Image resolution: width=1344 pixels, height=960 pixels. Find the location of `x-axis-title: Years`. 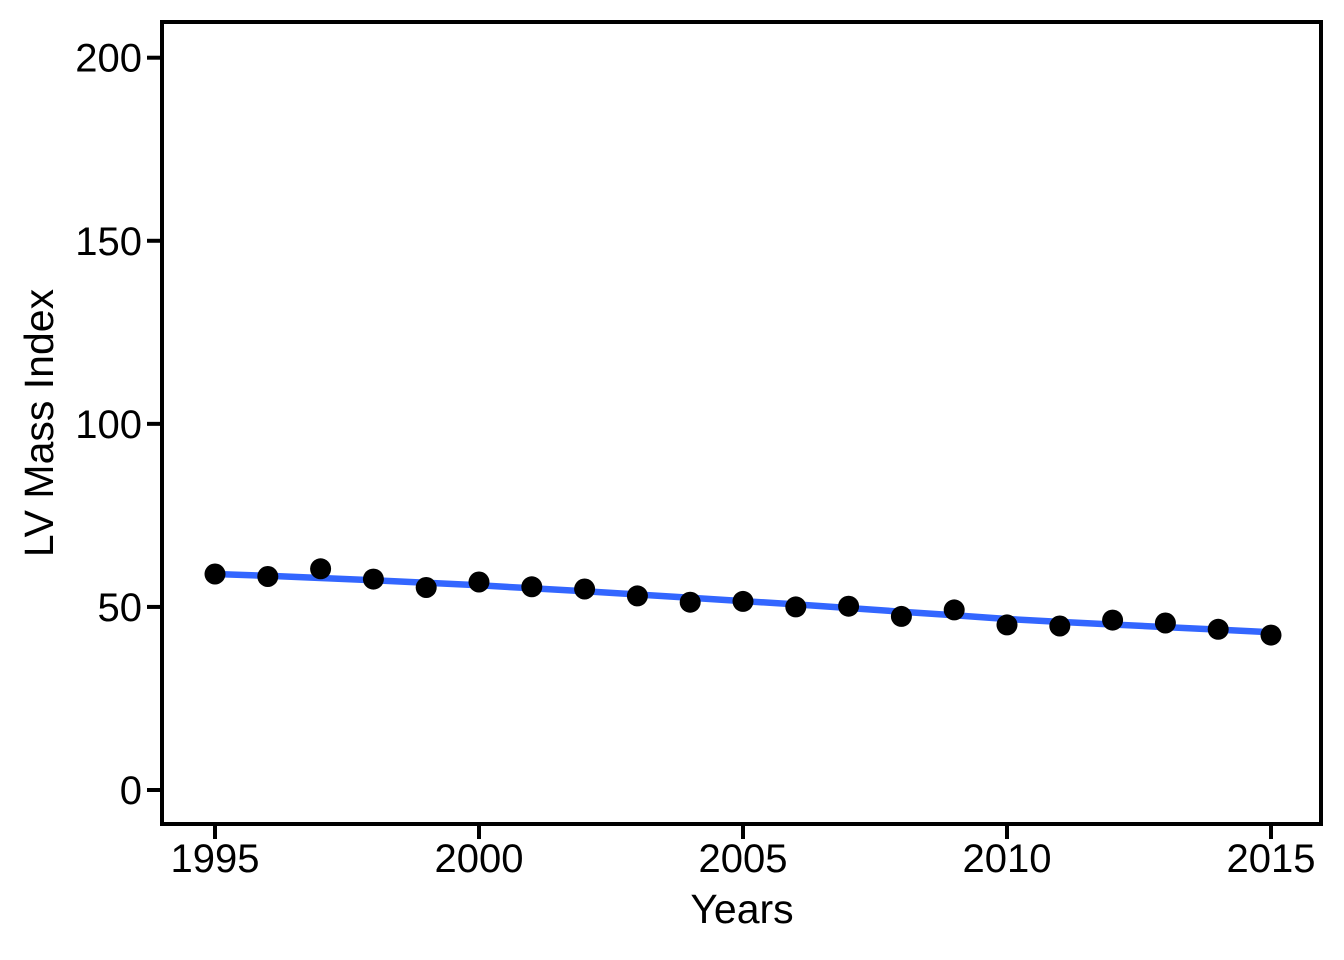

x-axis-title: Years is located at coordinates (741, 909).